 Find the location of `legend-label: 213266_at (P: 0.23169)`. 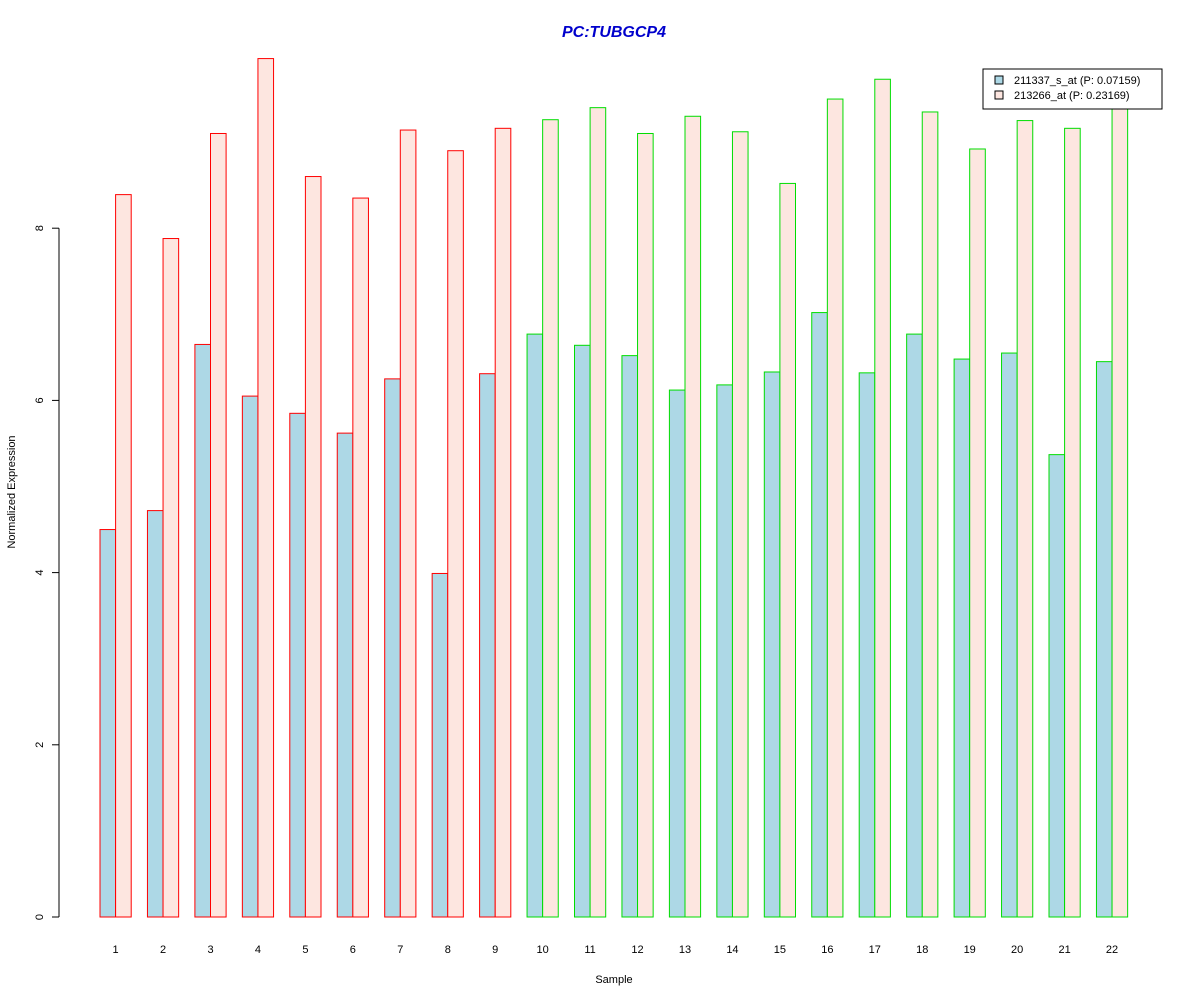

legend-label: 213266_at (P: 0.23169) is located at coordinates (1072, 96).